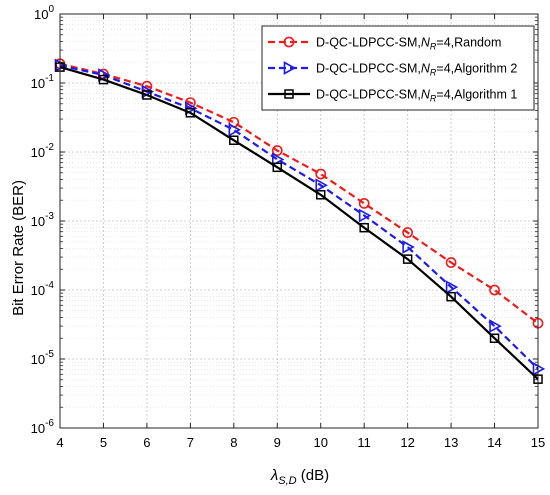 This screenshot has height=495, width=550. Describe the element at coordinates (190, 442) in the screenshot. I see `x-tick-label: 7` at that location.